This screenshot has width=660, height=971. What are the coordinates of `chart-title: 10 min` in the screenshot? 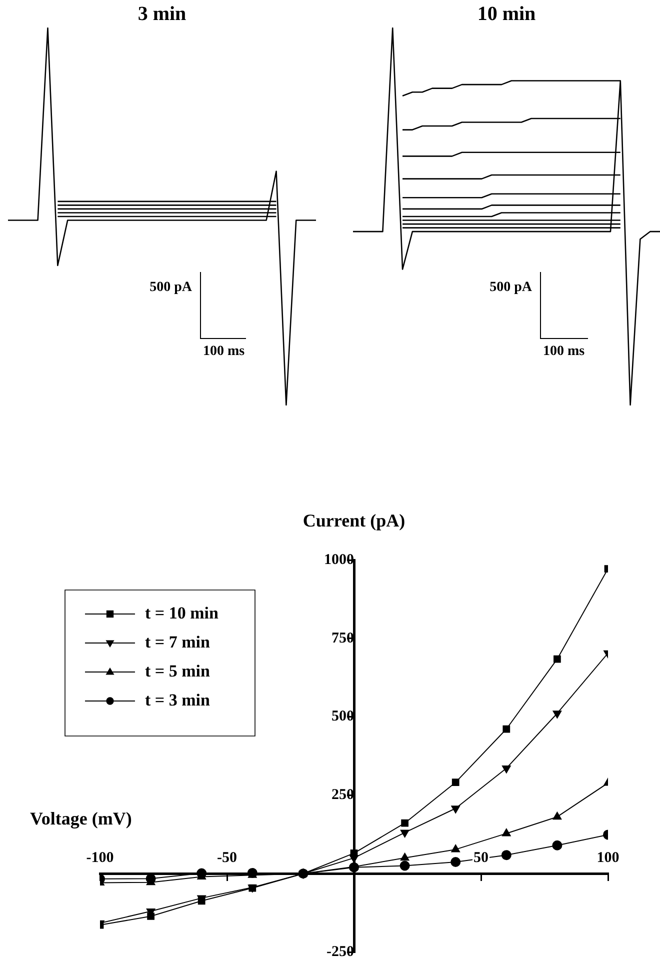 It's located at (506, 14).